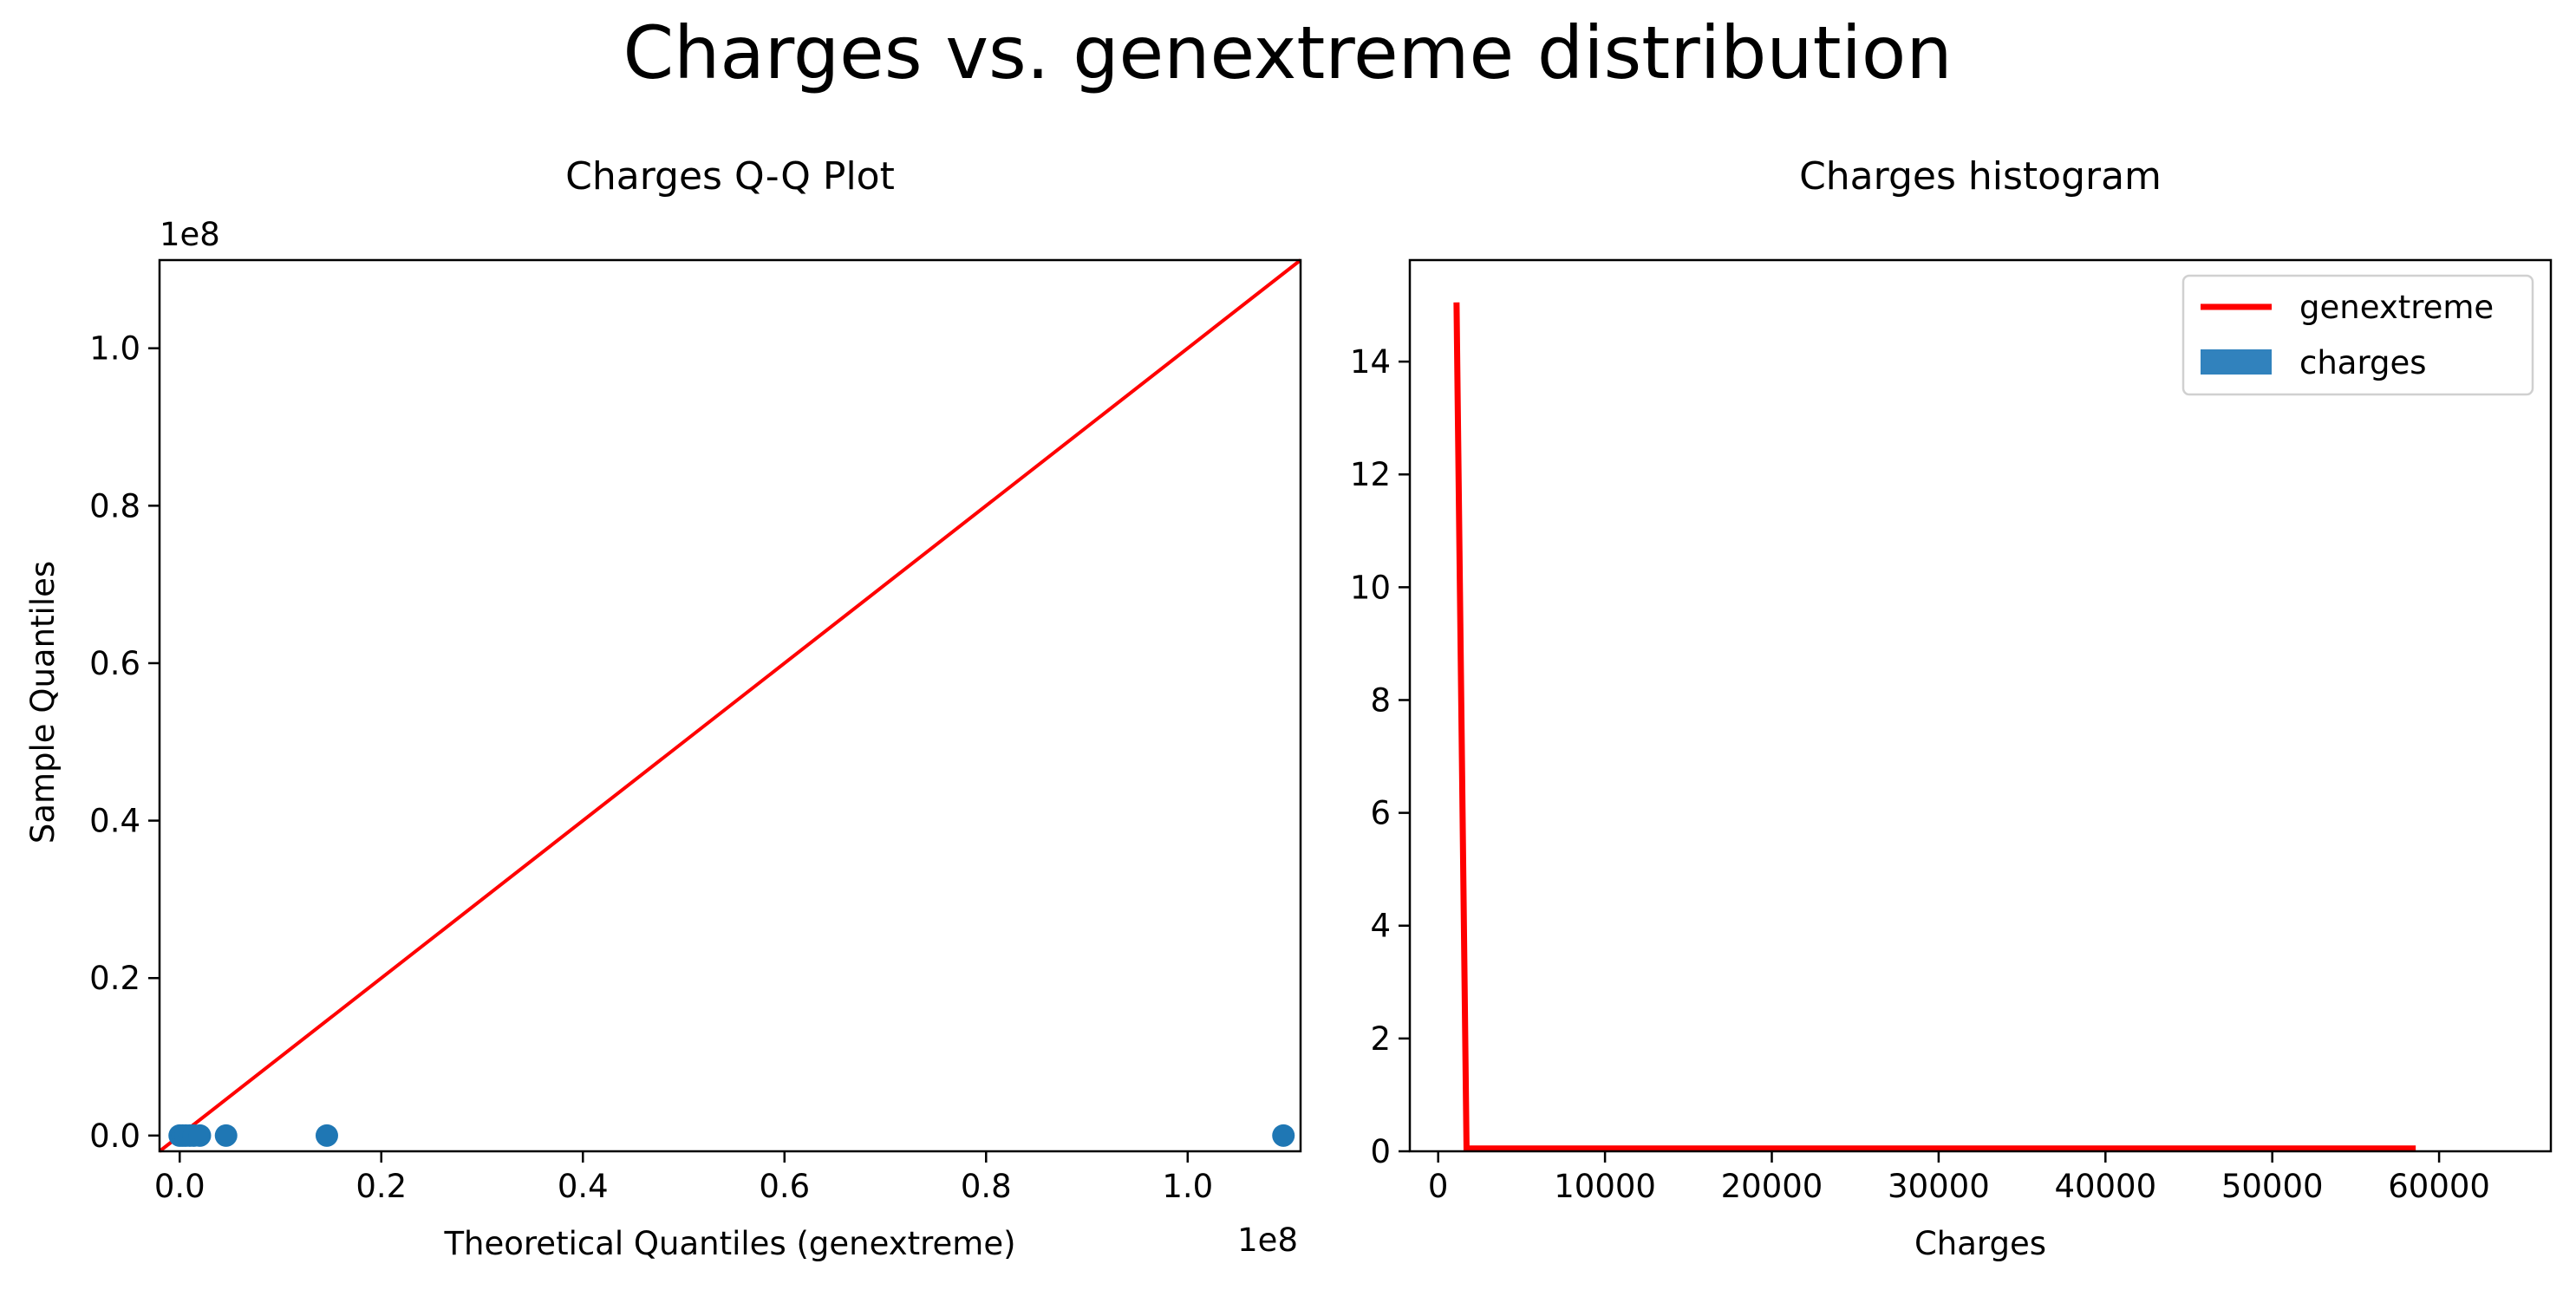  What do you see at coordinates (1371, 362) in the screenshot?
I see `histogram-y-tick-label: 14` at bounding box center [1371, 362].